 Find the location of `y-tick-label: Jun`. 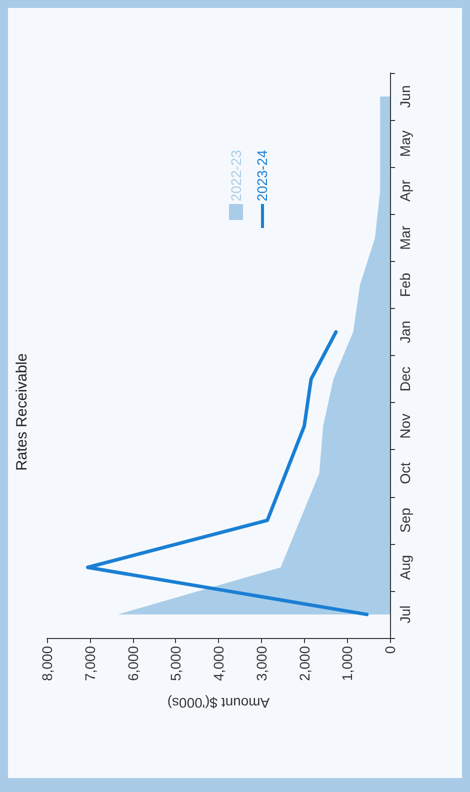

y-tick-label: Jun is located at coordinates (405, 96).